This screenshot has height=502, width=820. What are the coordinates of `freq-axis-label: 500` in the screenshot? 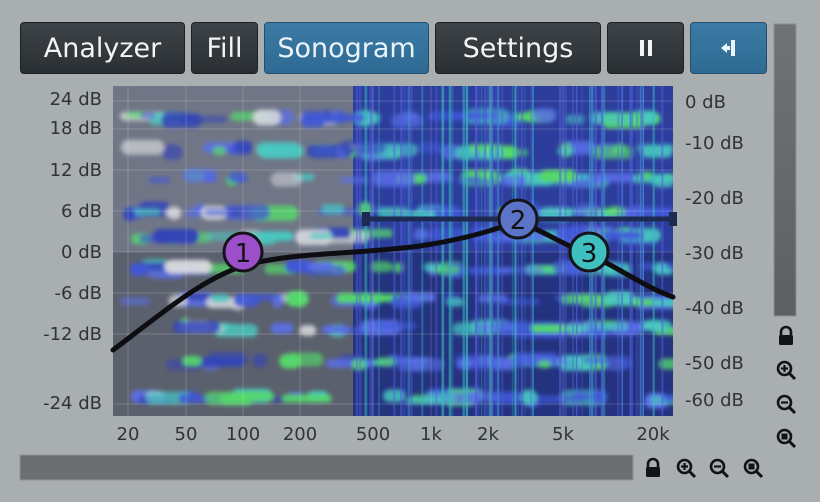 It's located at (373, 434).